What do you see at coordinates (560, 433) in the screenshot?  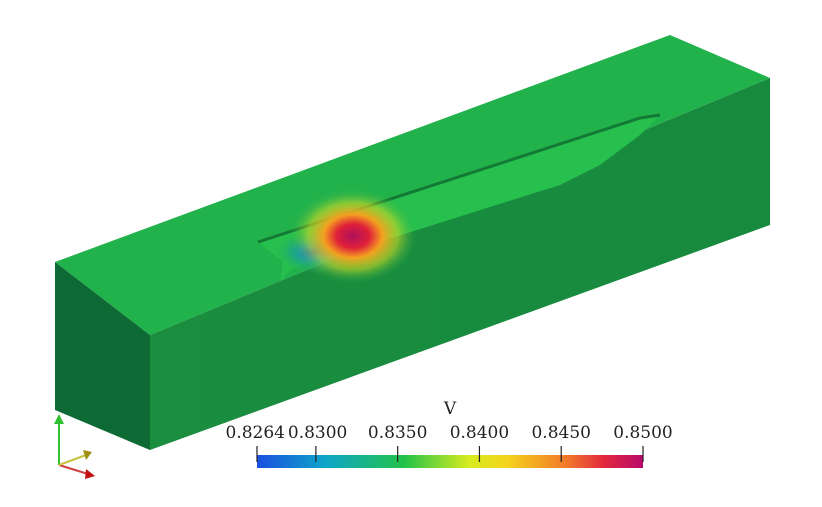 I see `tick-label: 0.8450` at bounding box center [560, 433].